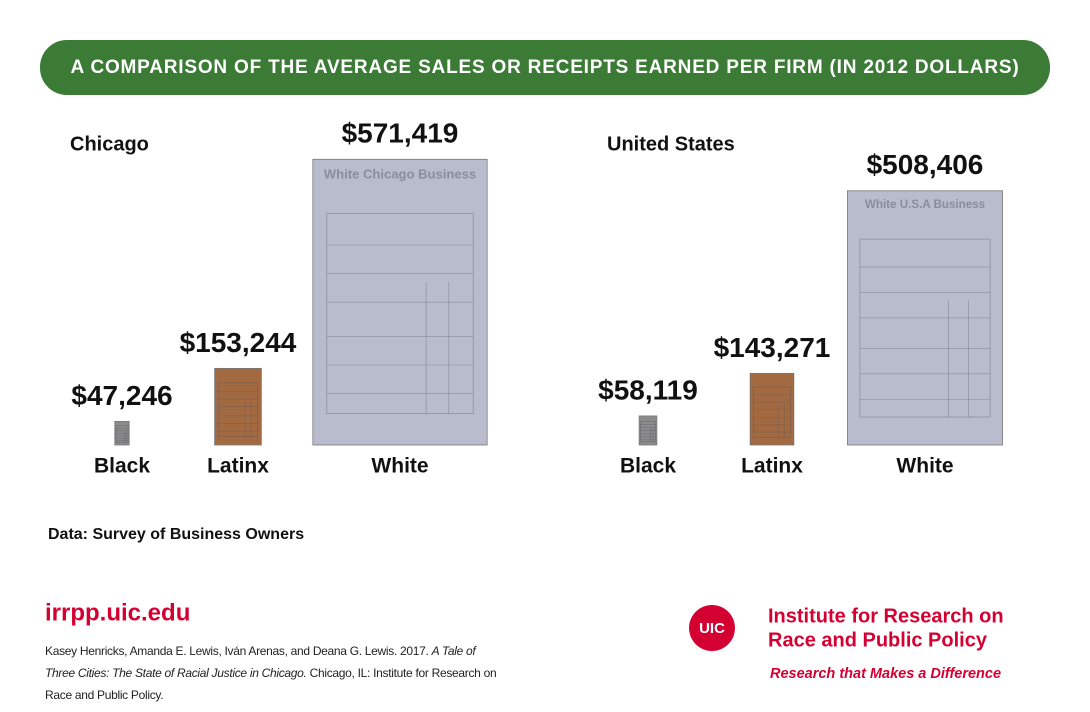 This screenshot has width=1090, height=712. What do you see at coordinates (400, 133) in the screenshot?
I see `value-label: $571,419` at bounding box center [400, 133].